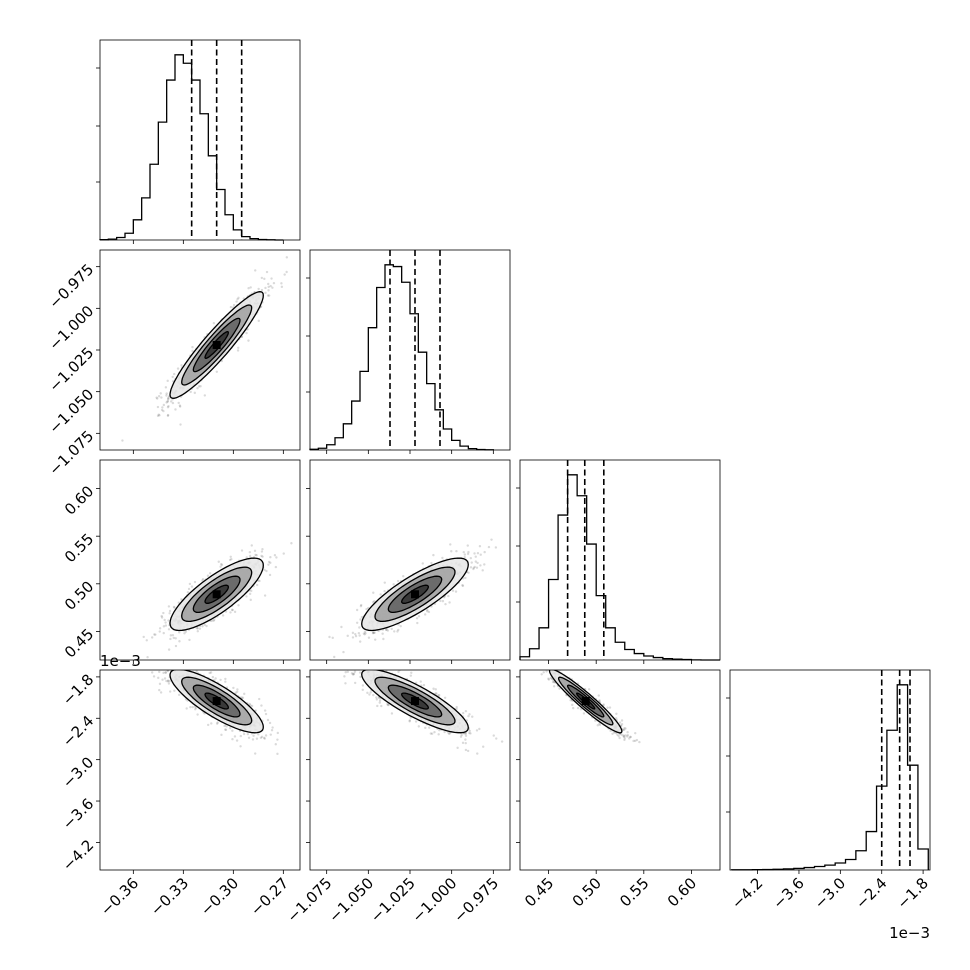 Image resolution: width=970 pixels, height=970 pixels. Describe the element at coordinates (78, 772) in the screenshot. I see `y-tick-label: −3.0` at that location.